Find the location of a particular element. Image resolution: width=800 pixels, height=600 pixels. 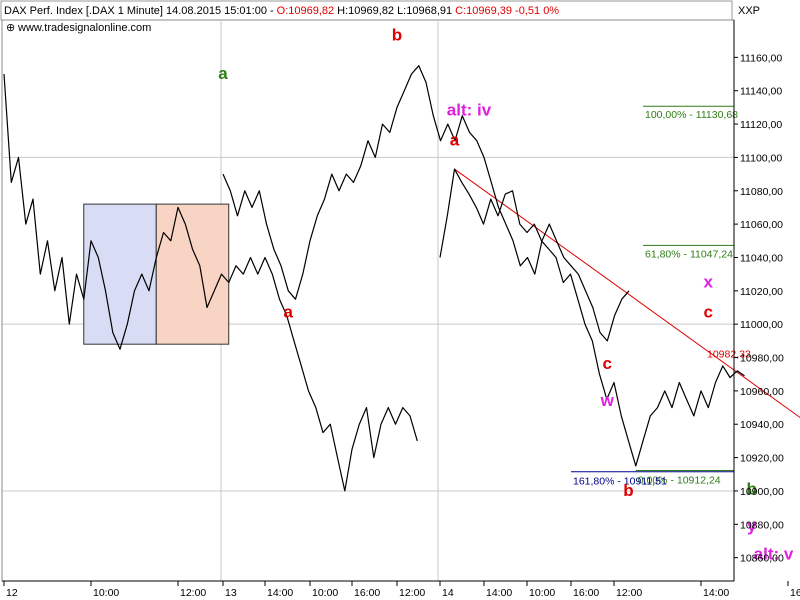

wave-label: x is located at coordinates (709, 281).